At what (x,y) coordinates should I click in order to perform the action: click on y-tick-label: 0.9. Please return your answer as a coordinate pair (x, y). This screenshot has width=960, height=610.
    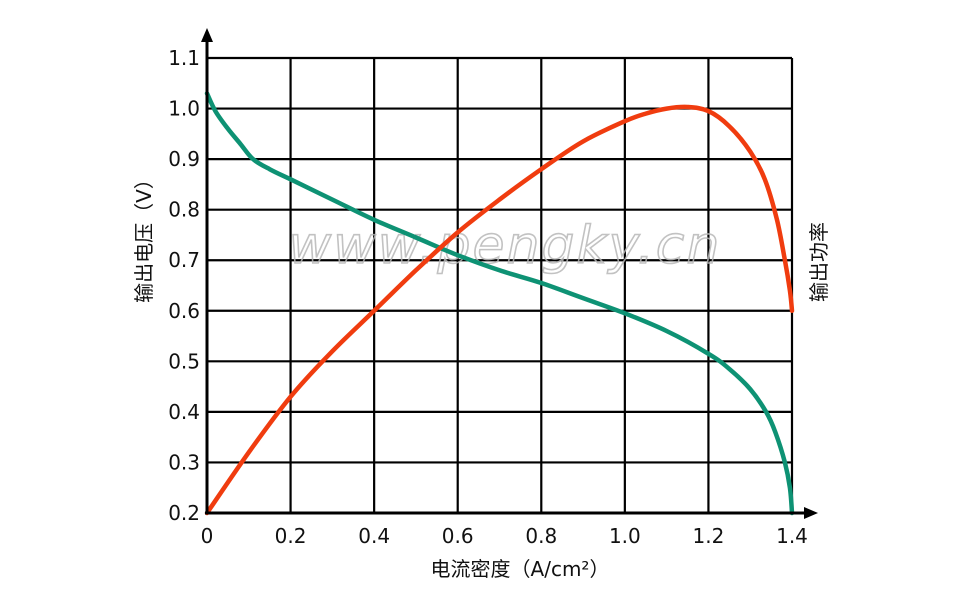
    Looking at the image, I should click on (184, 159).